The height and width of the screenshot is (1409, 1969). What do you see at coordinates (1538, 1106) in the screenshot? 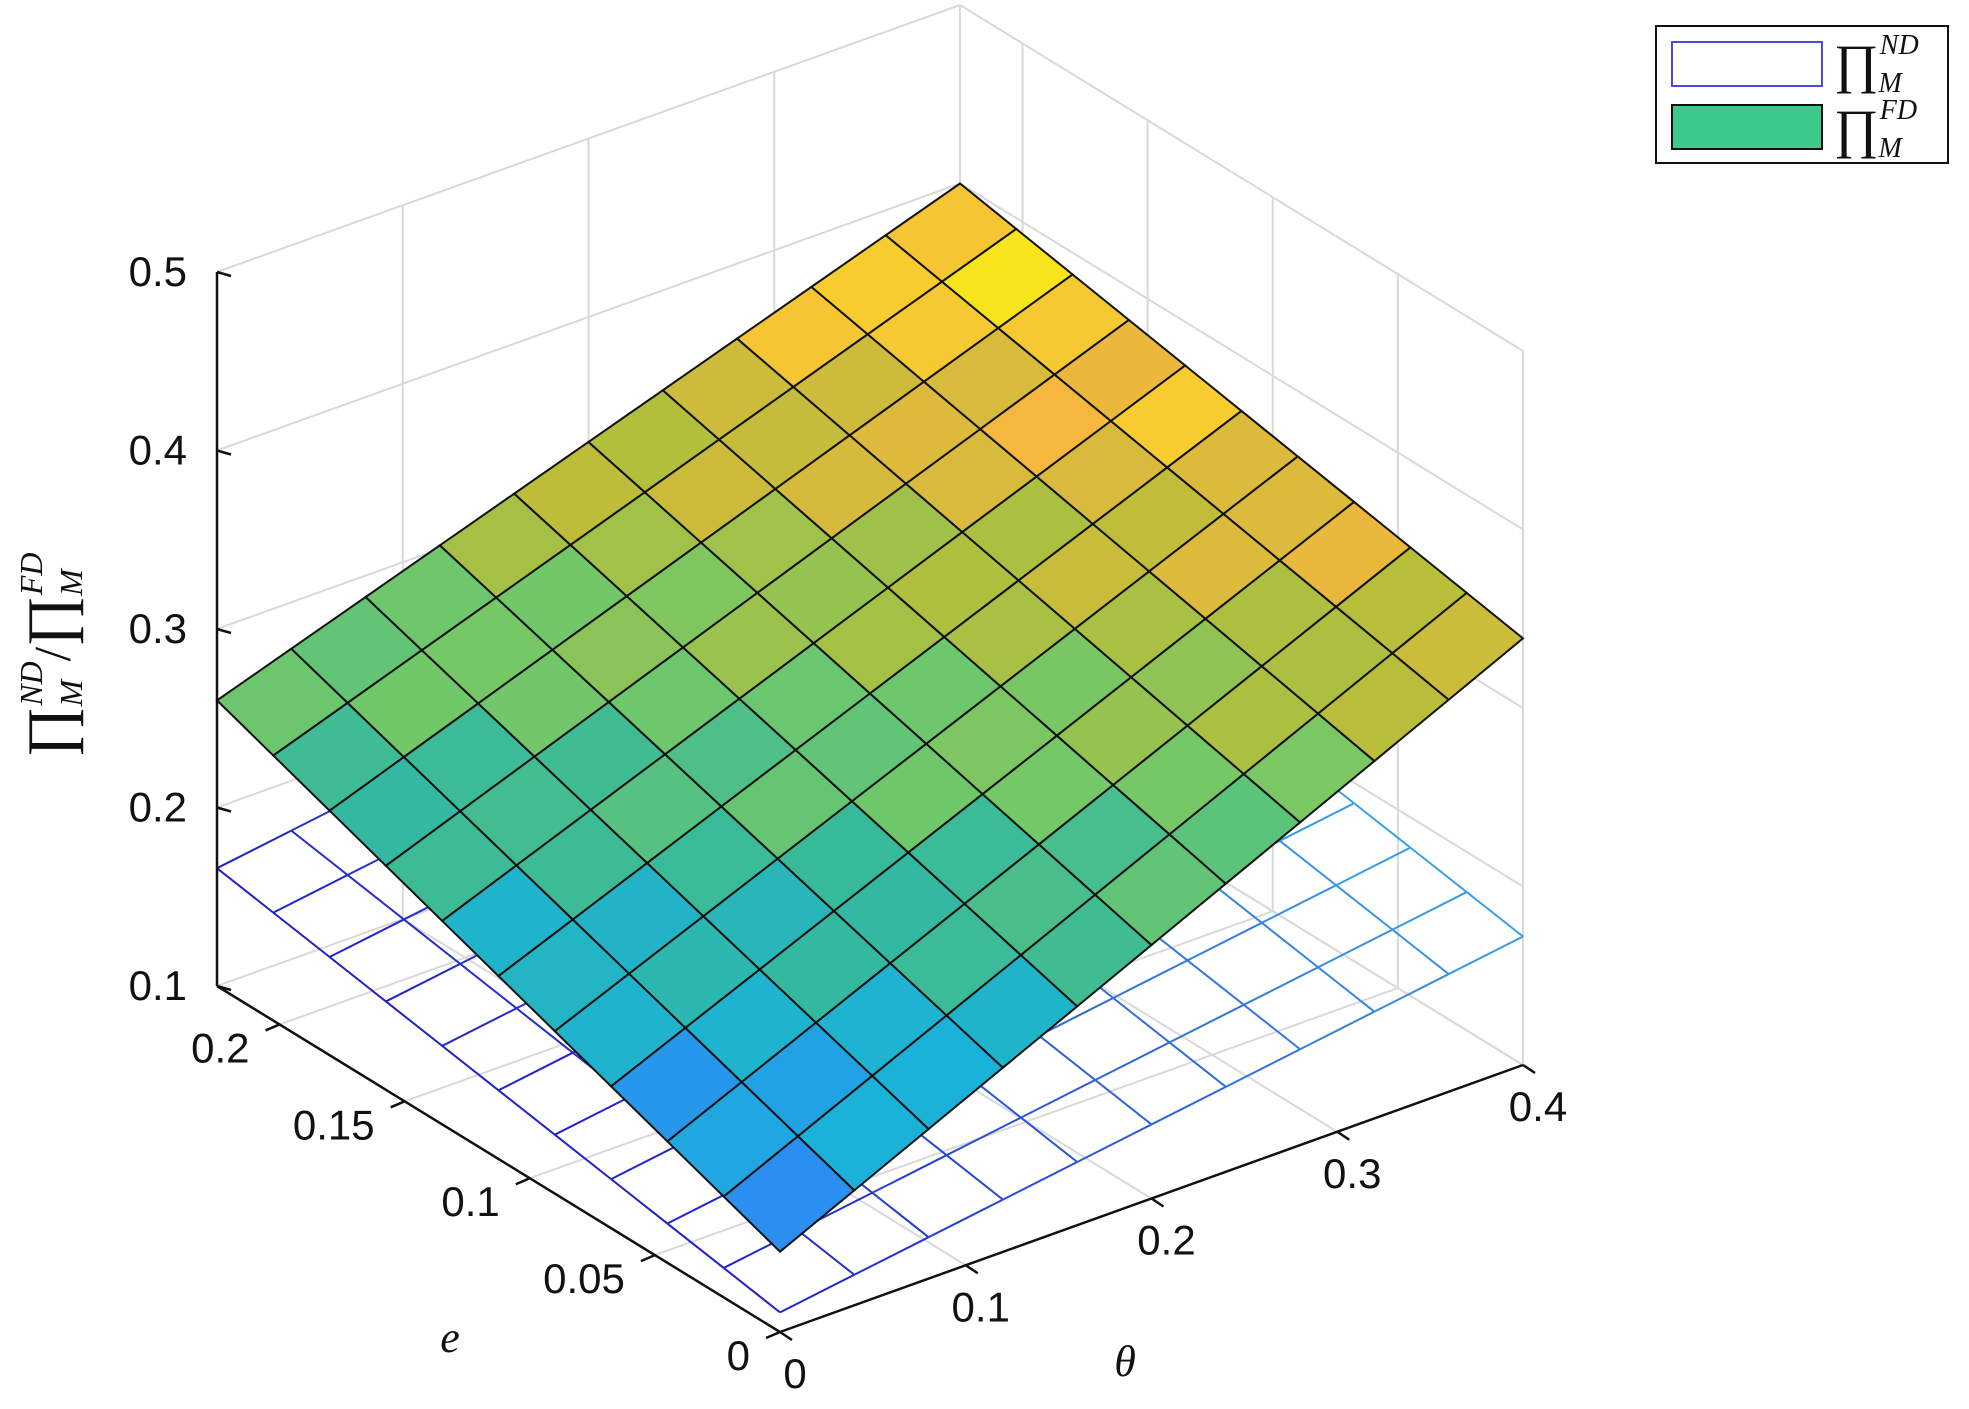
I see `x-tick-label: 0.4` at bounding box center [1538, 1106].